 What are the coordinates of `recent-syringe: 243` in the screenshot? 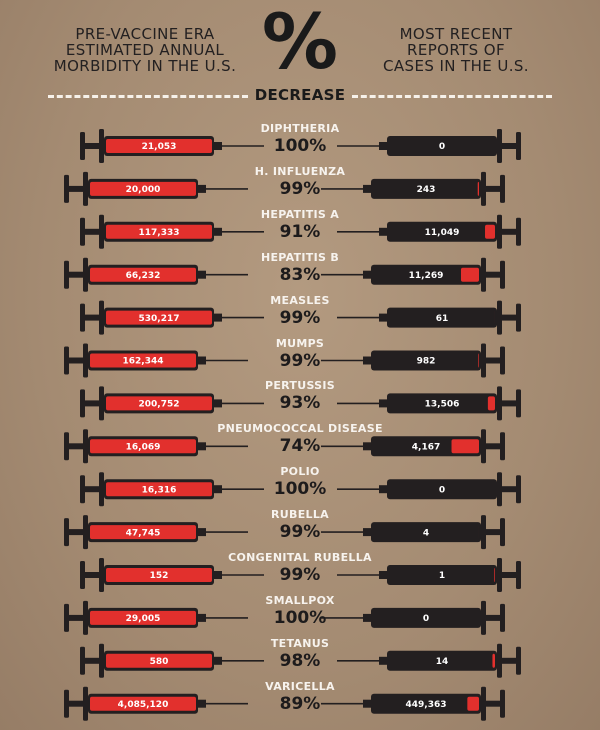 It's located at (413, 188).